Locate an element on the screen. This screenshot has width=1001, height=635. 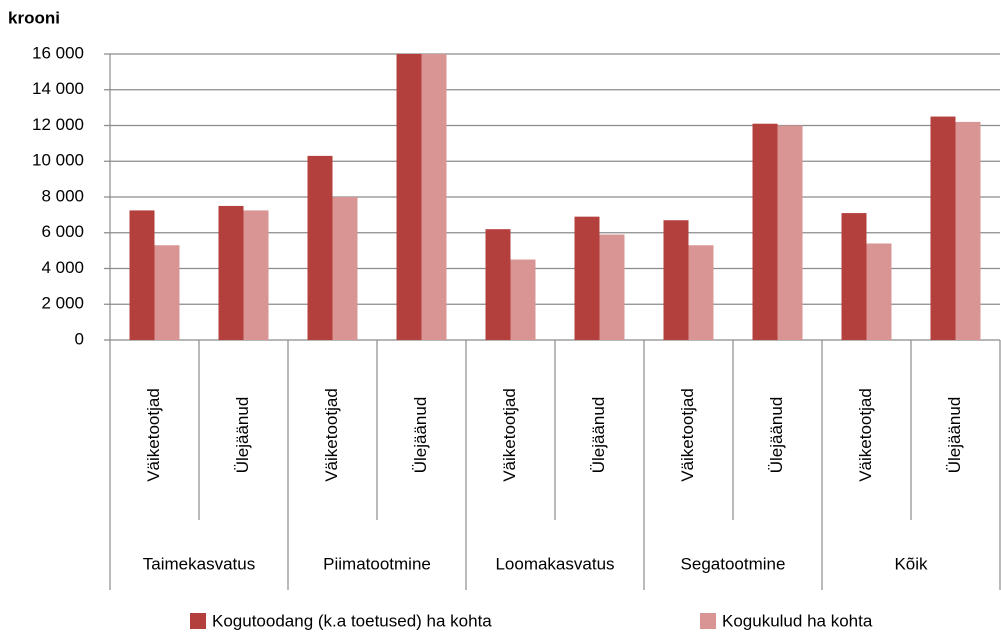
y-tick-label: 4 000 is located at coordinates (62, 267).